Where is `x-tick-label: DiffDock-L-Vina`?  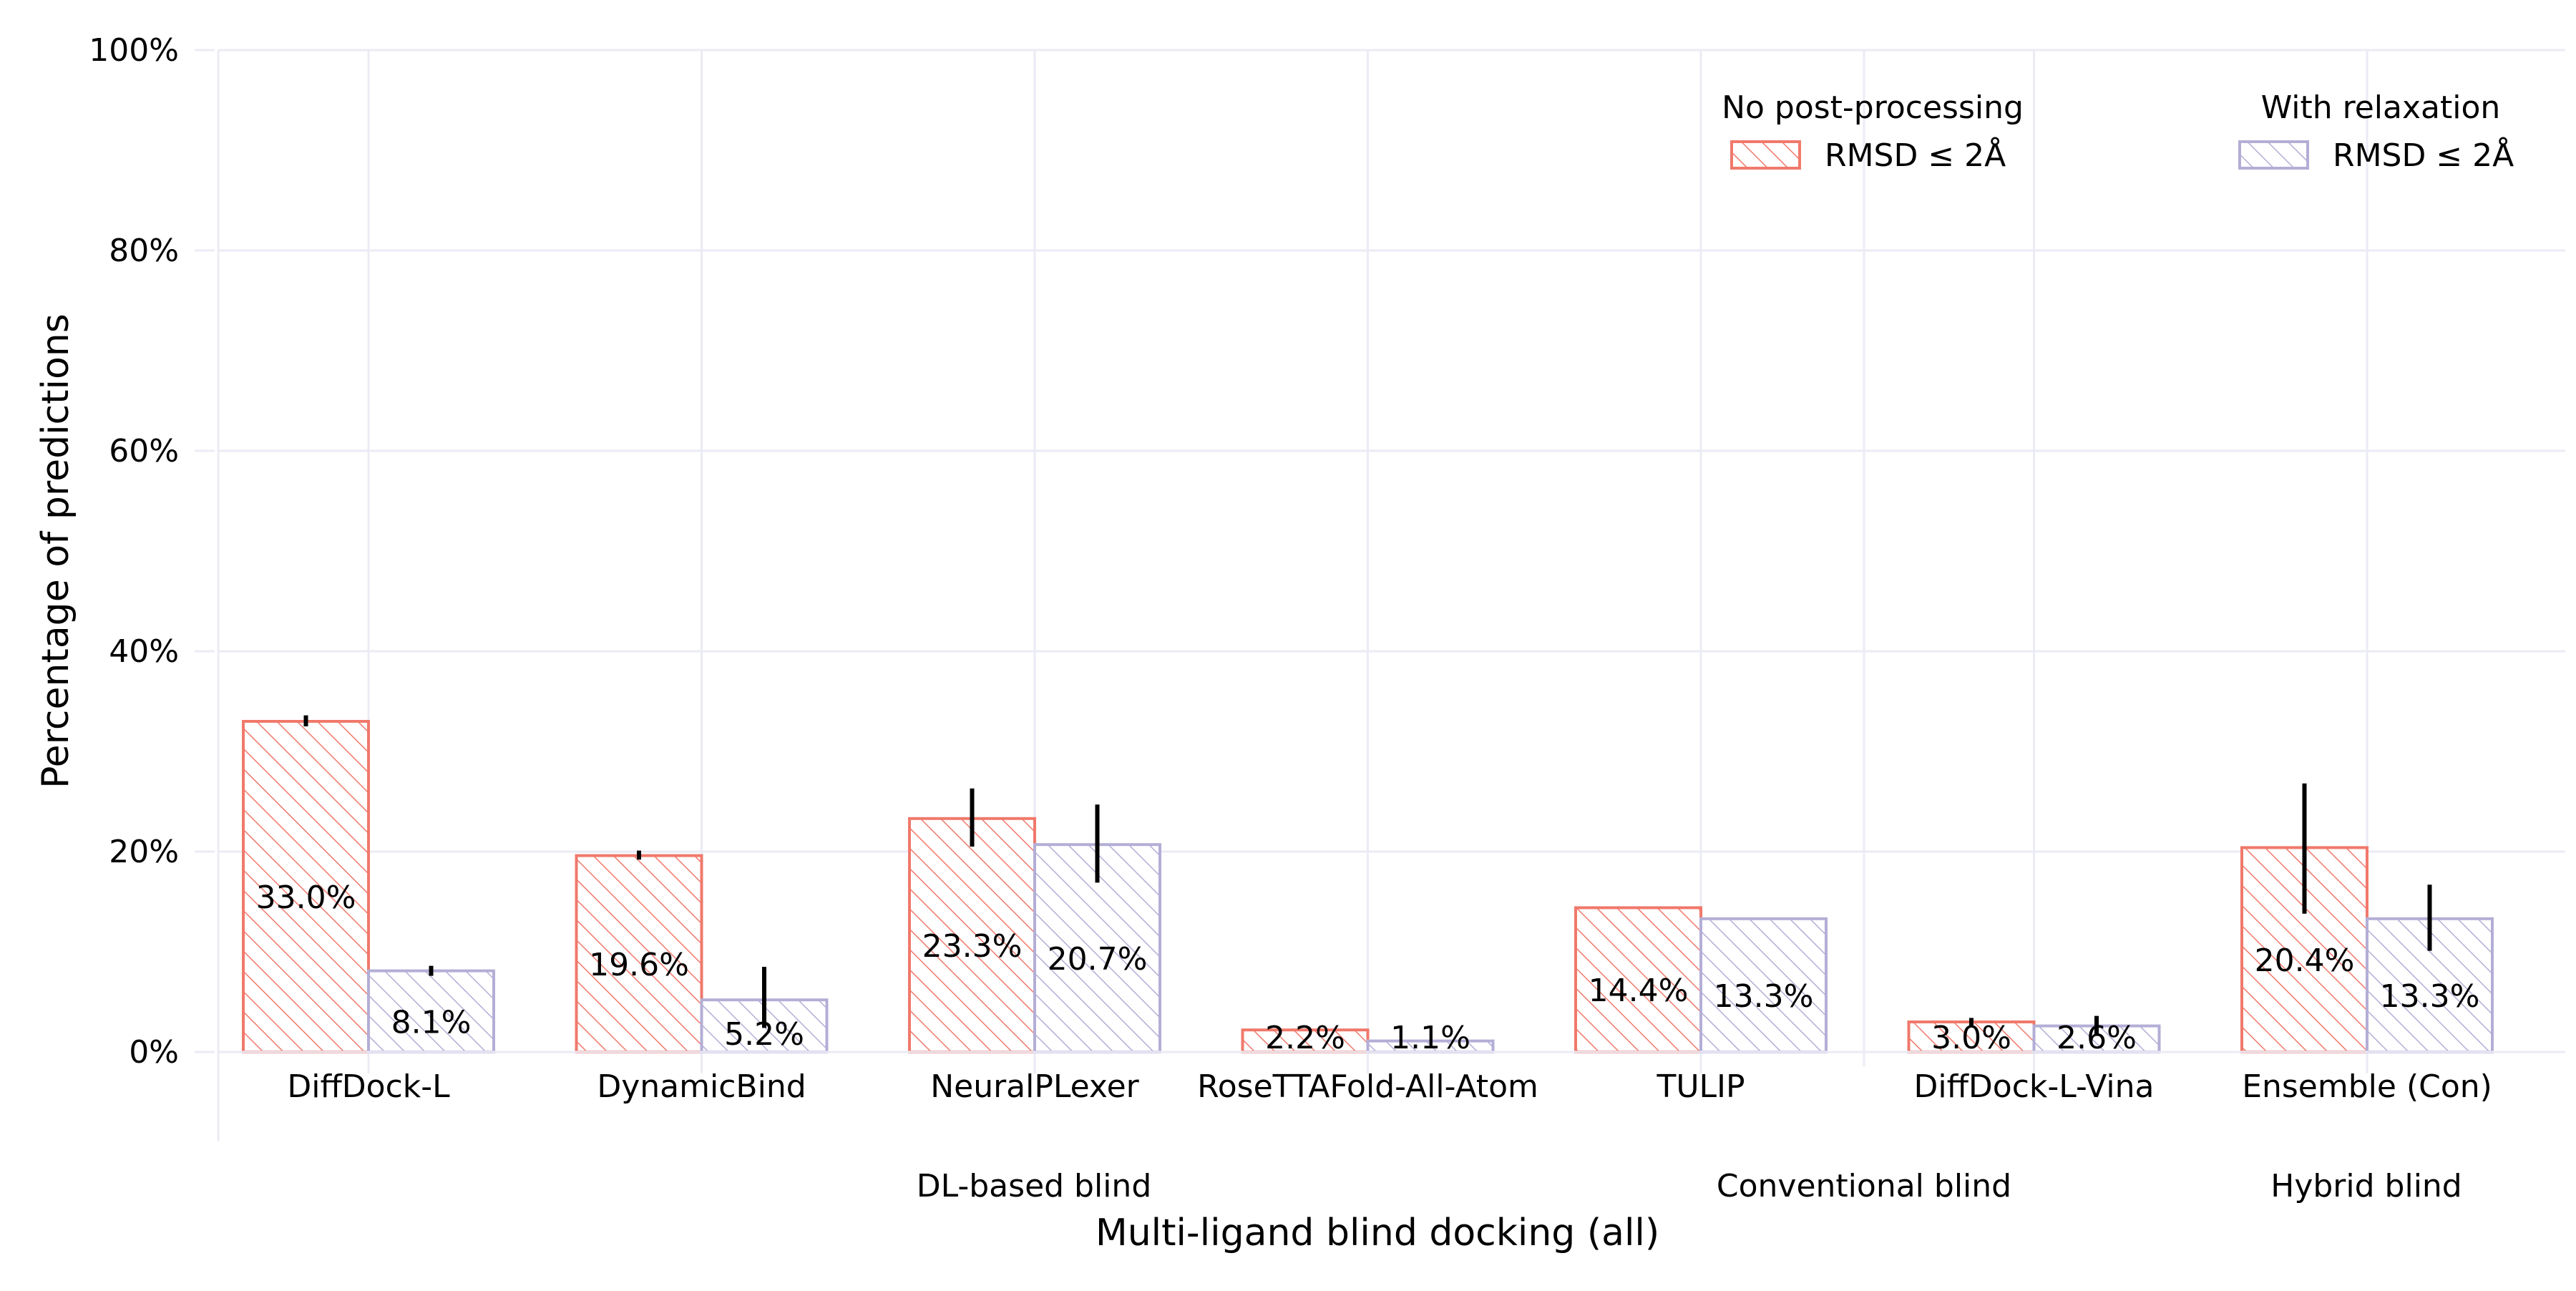 x-tick-label: DiffDock-L-Vina is located at coordinates (2033, 1086).